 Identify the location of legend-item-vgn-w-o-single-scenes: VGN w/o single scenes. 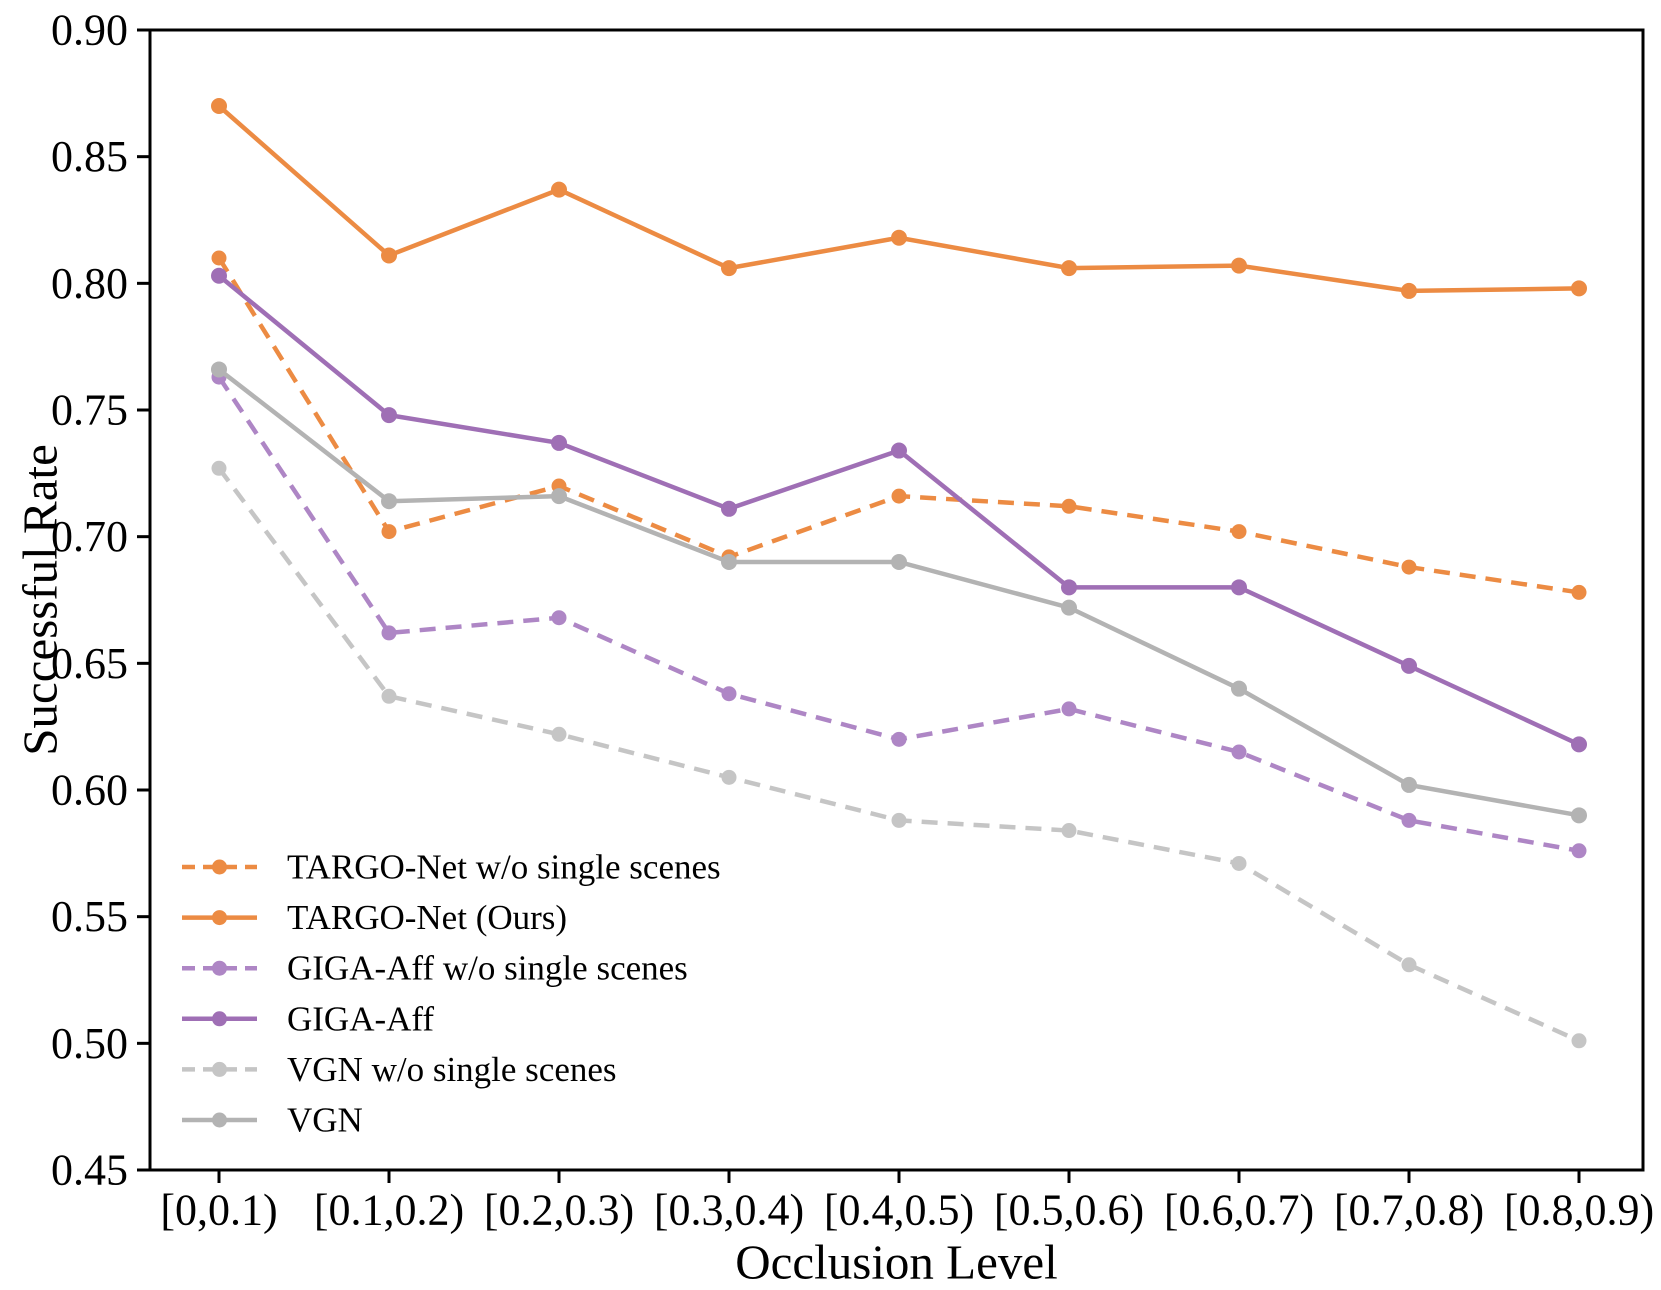
(399, 1069).